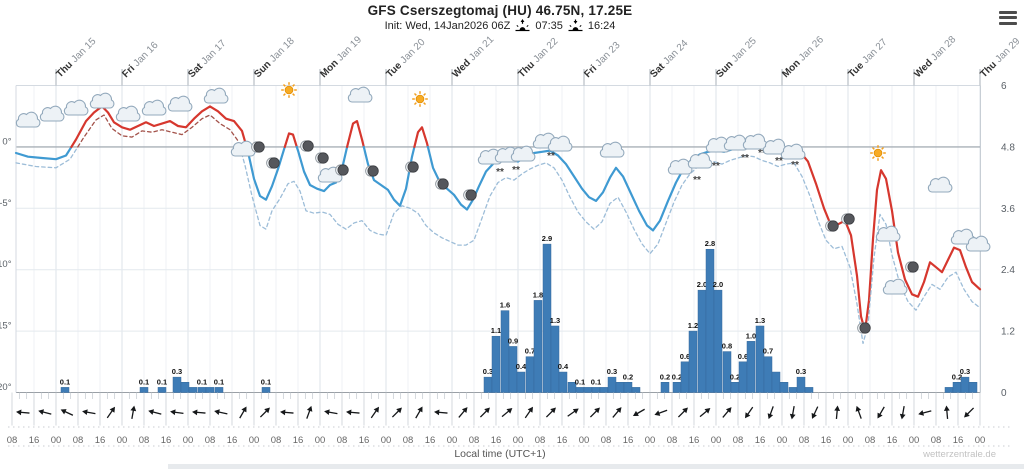 The image size is (1024, 469). Describe the element at coordinates (1004, 86) in the screenshot. I see `right-axis-tick: 6` at that location.